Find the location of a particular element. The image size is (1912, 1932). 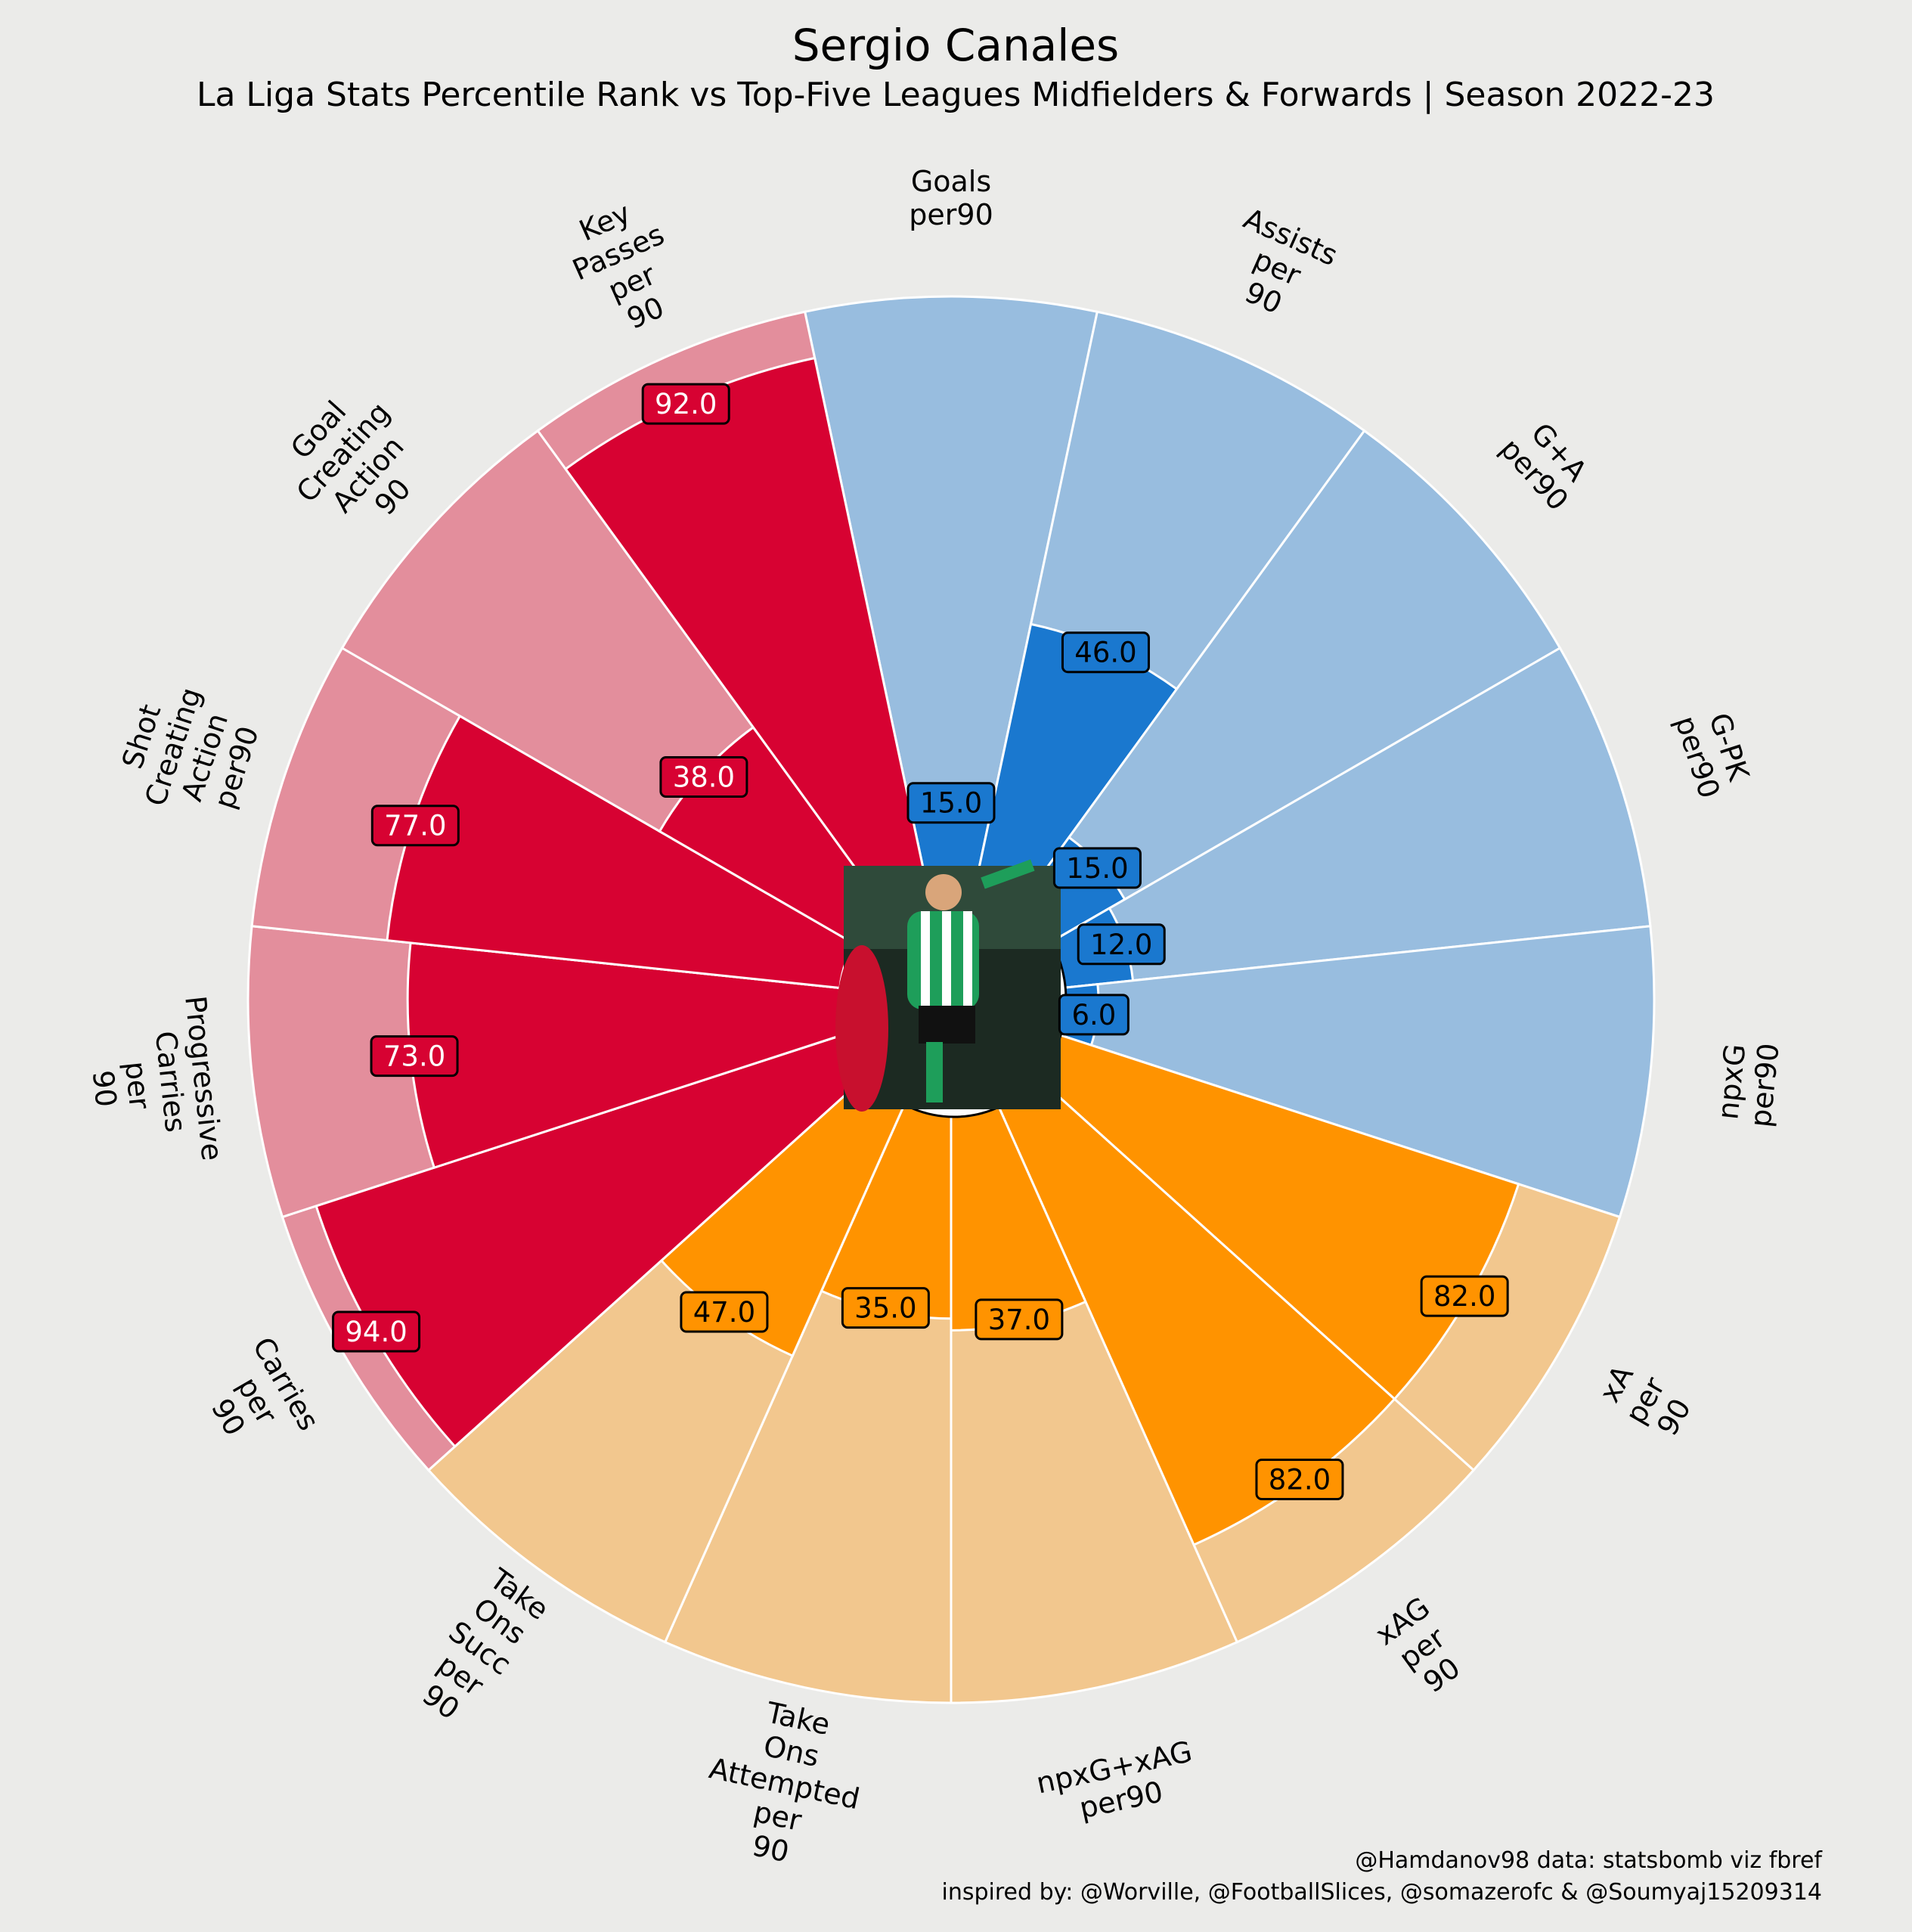

value-text: 92.0 is located at coordinates (686, 404).